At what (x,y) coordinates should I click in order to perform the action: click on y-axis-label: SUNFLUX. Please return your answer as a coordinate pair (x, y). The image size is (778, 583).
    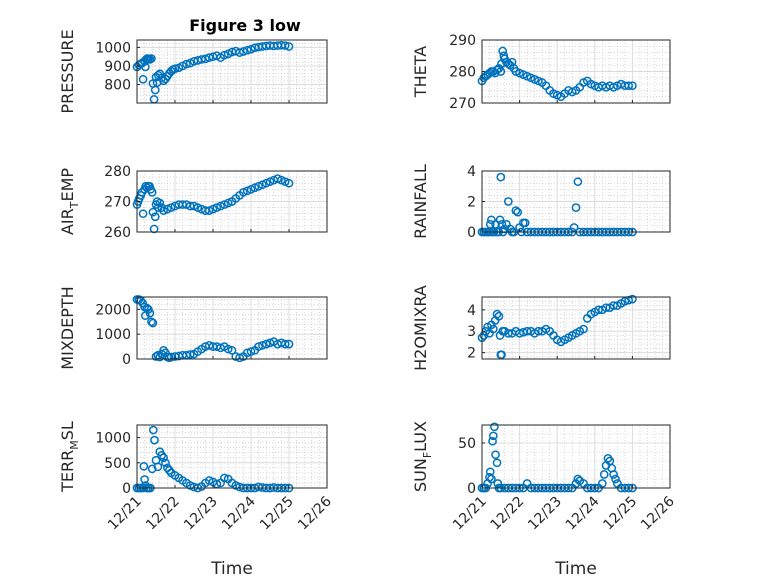
    Looking at the image, I should click on (422, 456).